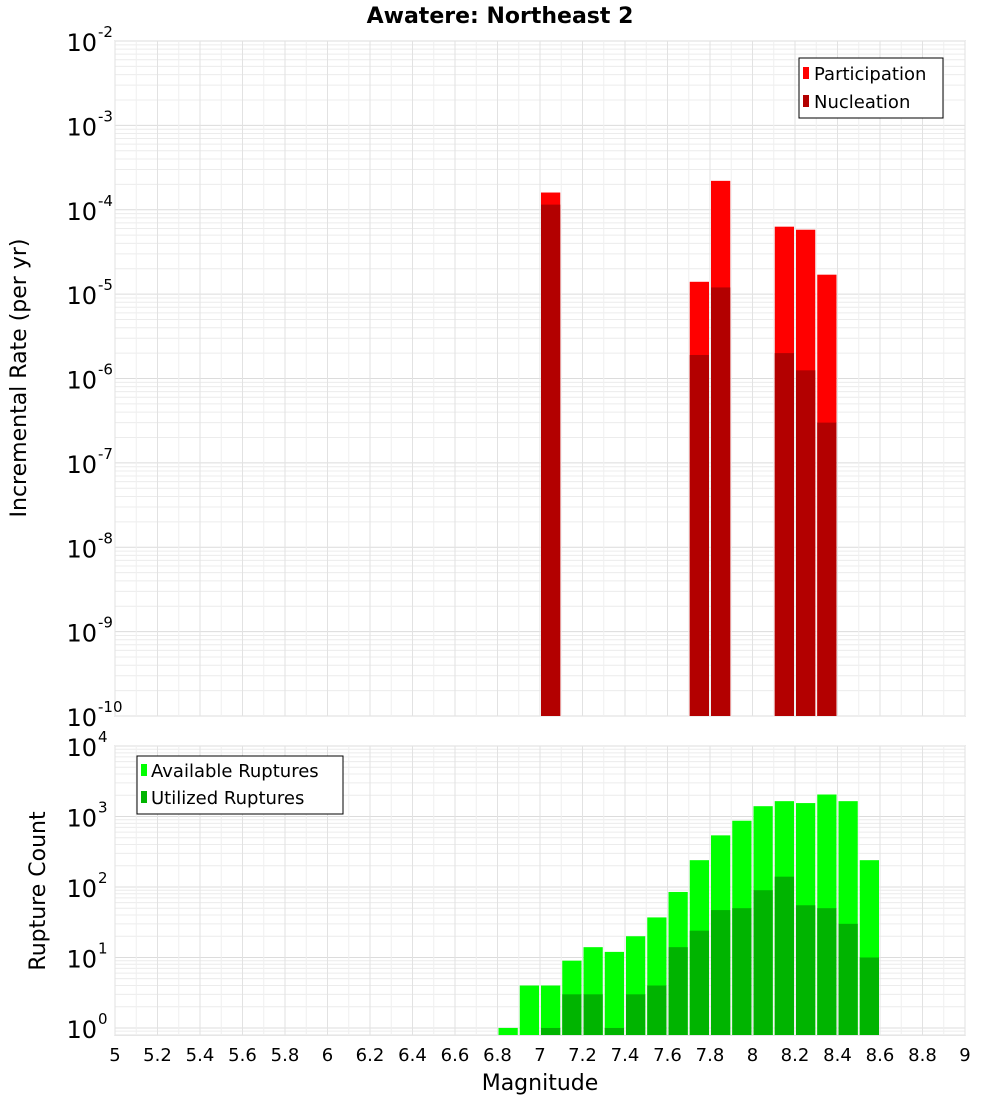 This screenshot has height=1100, width=1000. Describe the element at coordinates (157, 1055) in the screenshot. I see `x-tick-label: 5.2` at that location.